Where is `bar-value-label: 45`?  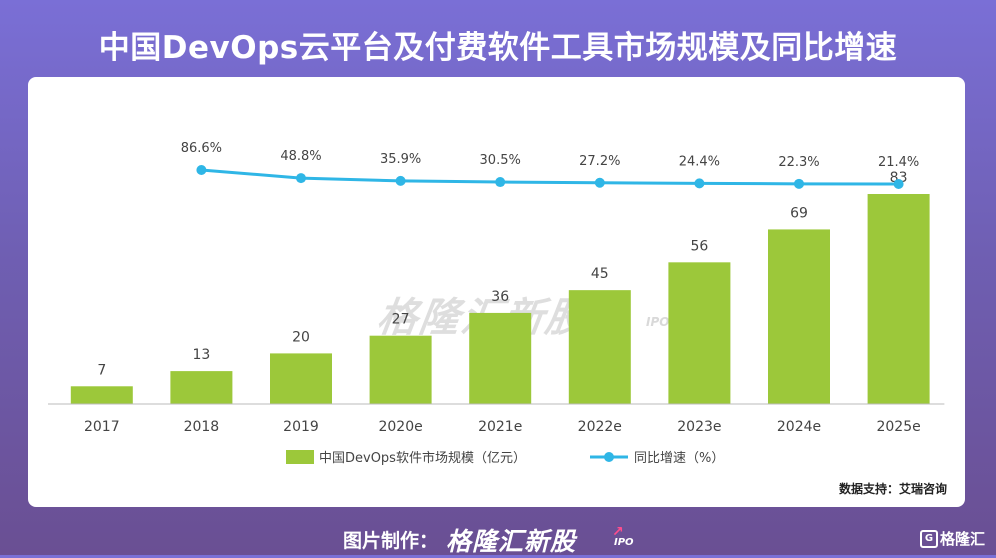
bar-value-label: 45 is located at coordinates (600, 274).